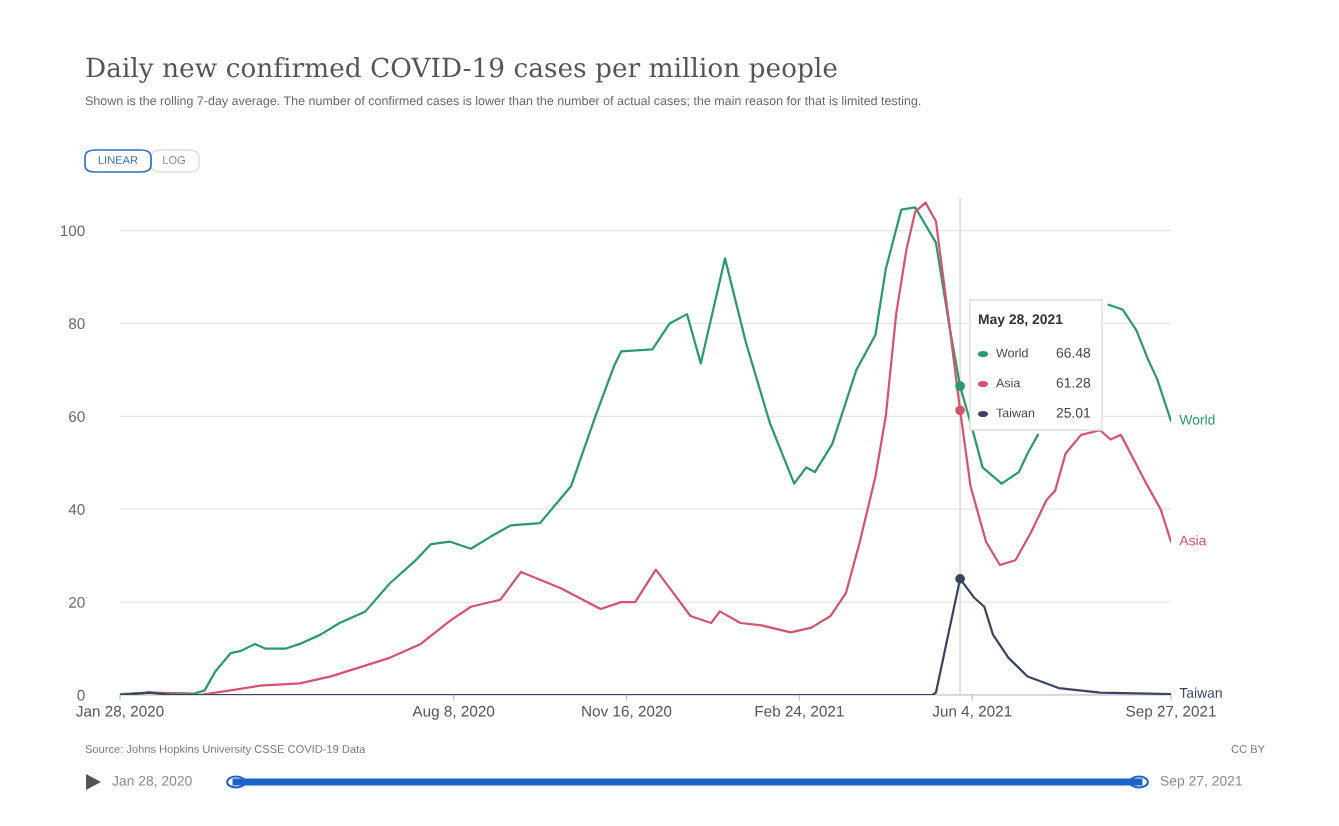 Image resolution: width=1339 pixels, height=826 pixels. Describe the element at coordinates (1201, 782) in the screenshot. I see `text: Sep 27, 2021` at that location.